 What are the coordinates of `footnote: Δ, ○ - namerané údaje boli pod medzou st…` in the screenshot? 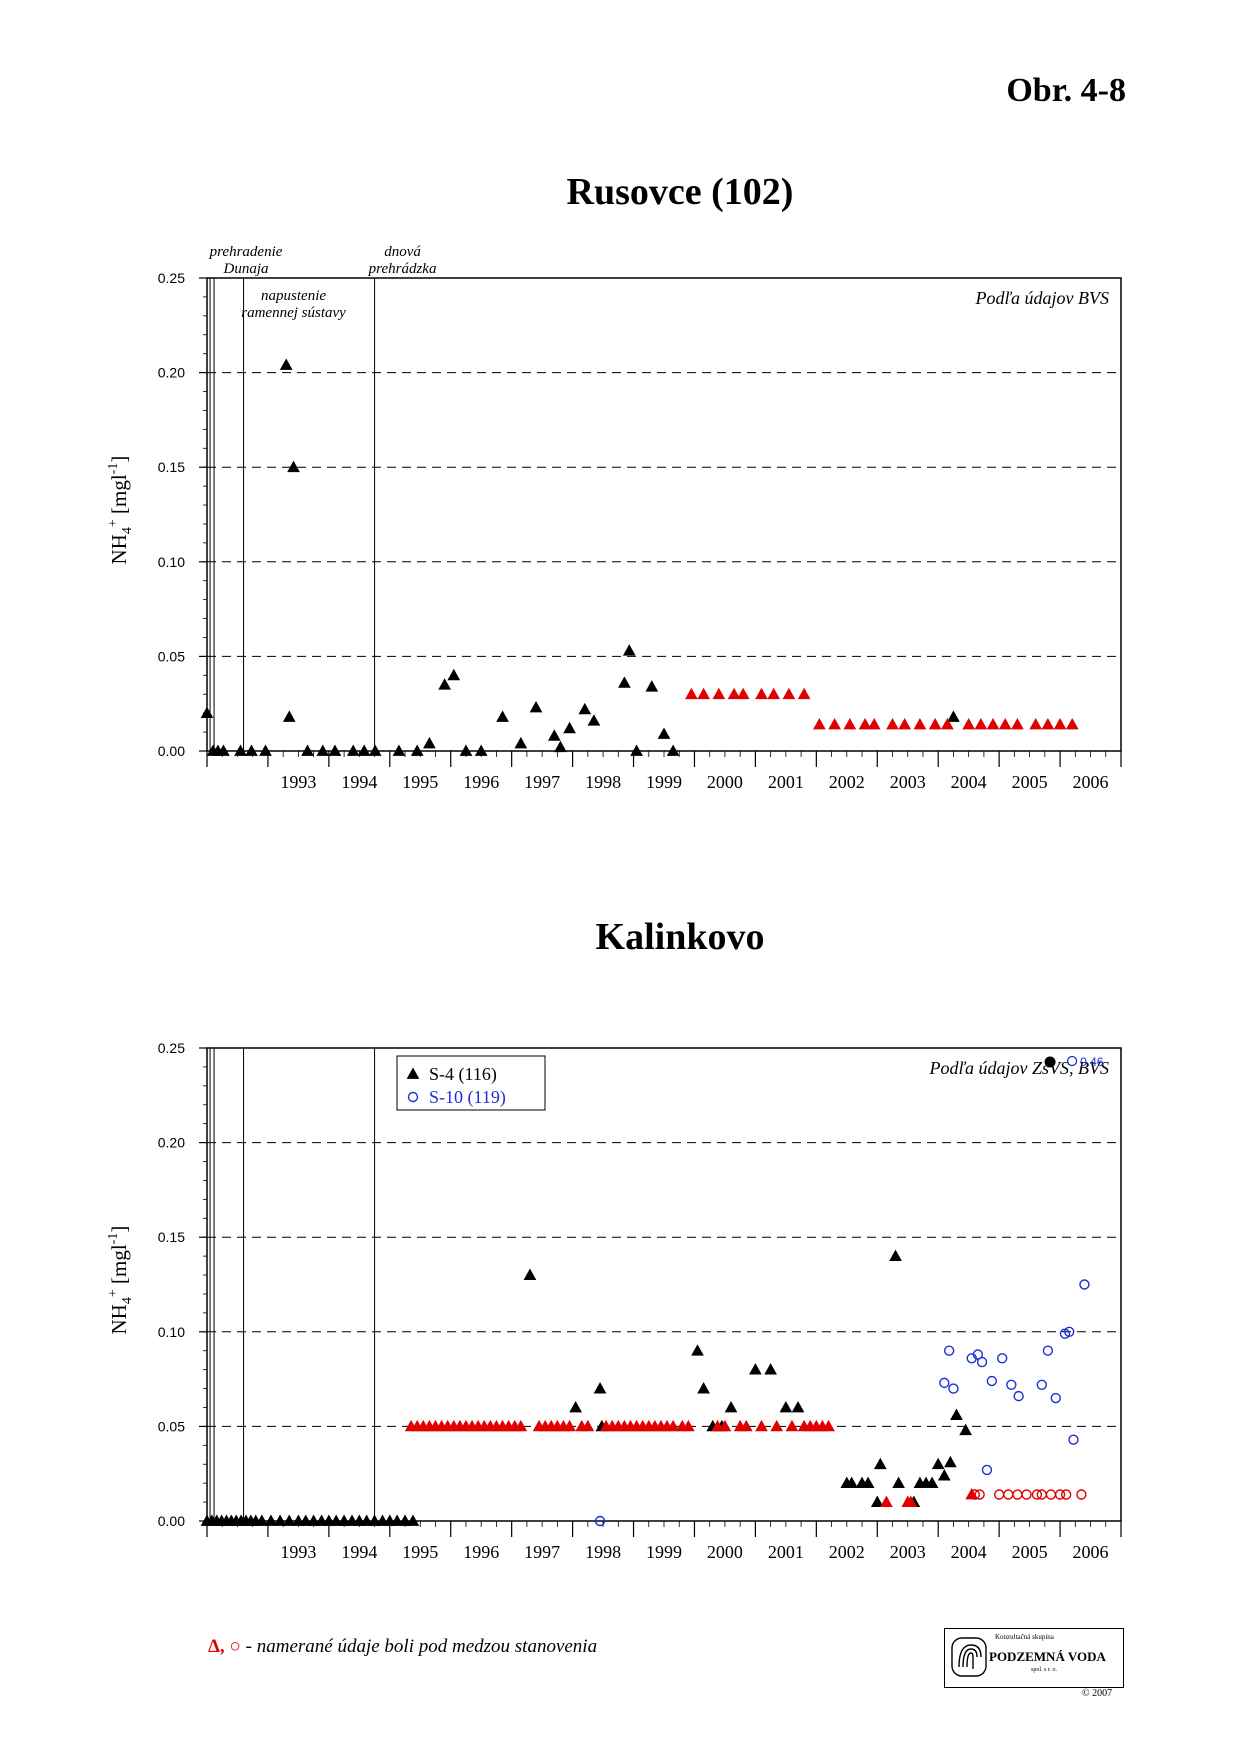 It's located at (402, 1647).